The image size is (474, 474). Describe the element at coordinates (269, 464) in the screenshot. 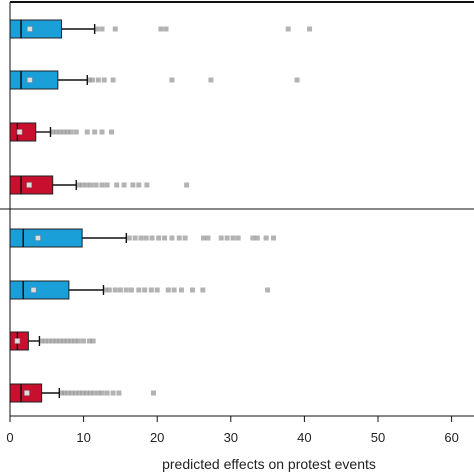

I see `x-axis-title: predicted effects on protest events` at that location.